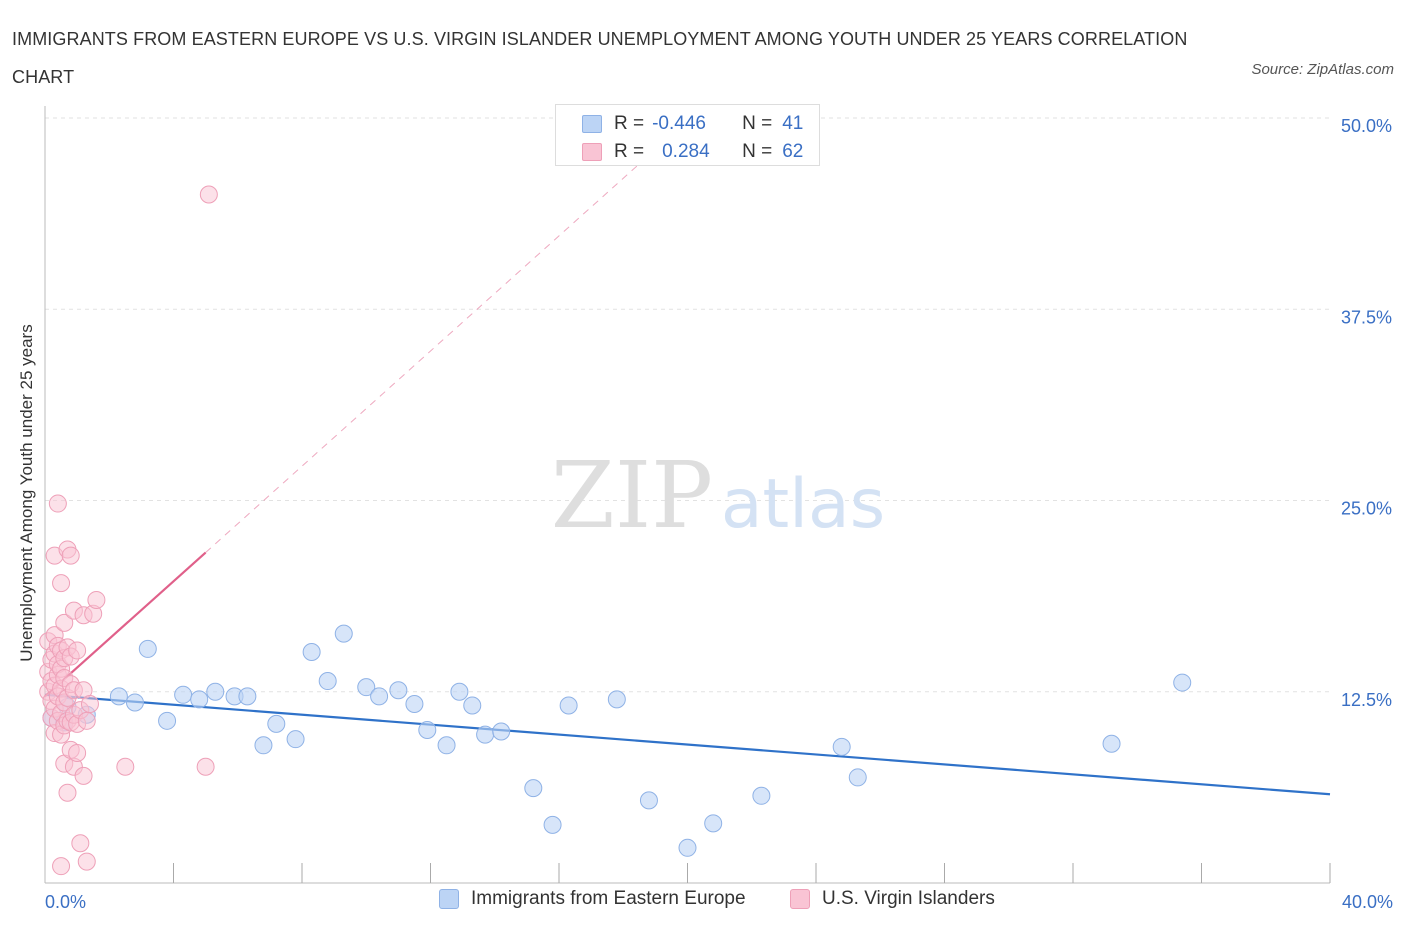 This screenshot has width=1406, height=930. Describe the element at coordinates (686, 151) in the screenshot. I see `legend-r-value: 0.284` at that location.